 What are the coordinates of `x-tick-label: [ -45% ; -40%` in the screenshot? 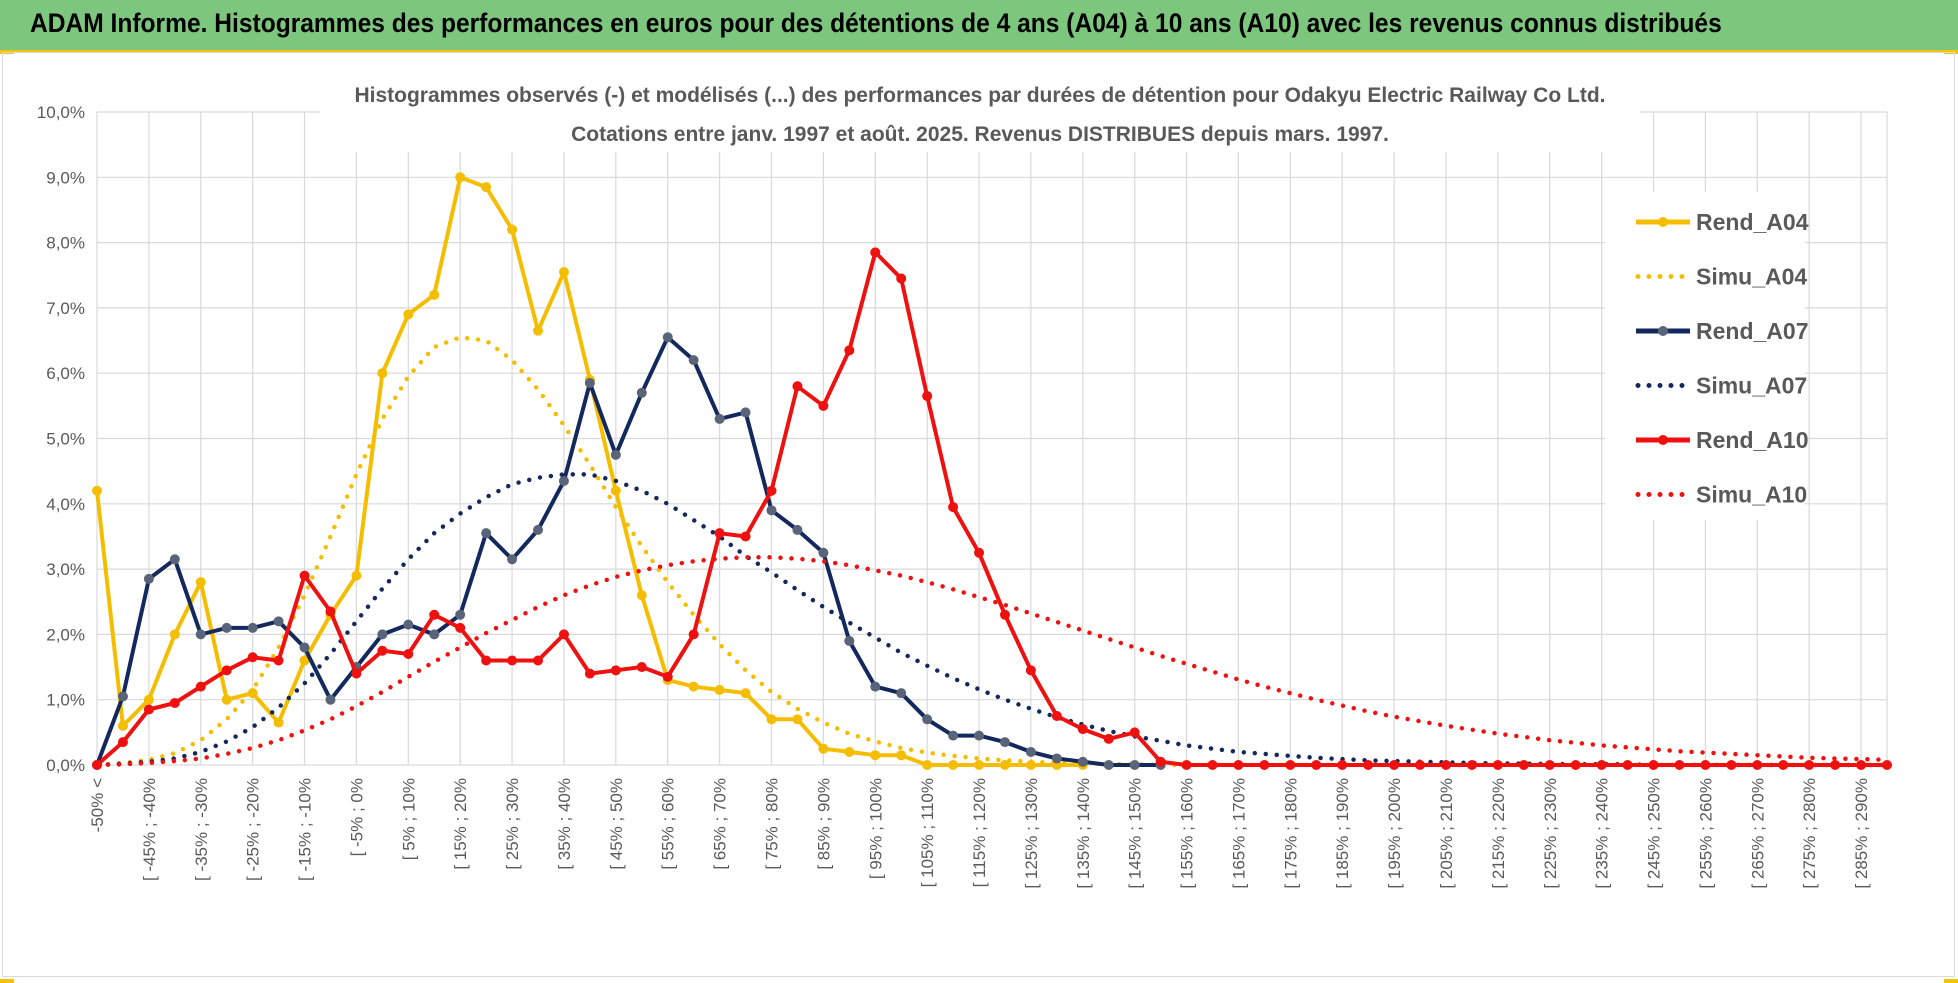 It's located at (149, 829).